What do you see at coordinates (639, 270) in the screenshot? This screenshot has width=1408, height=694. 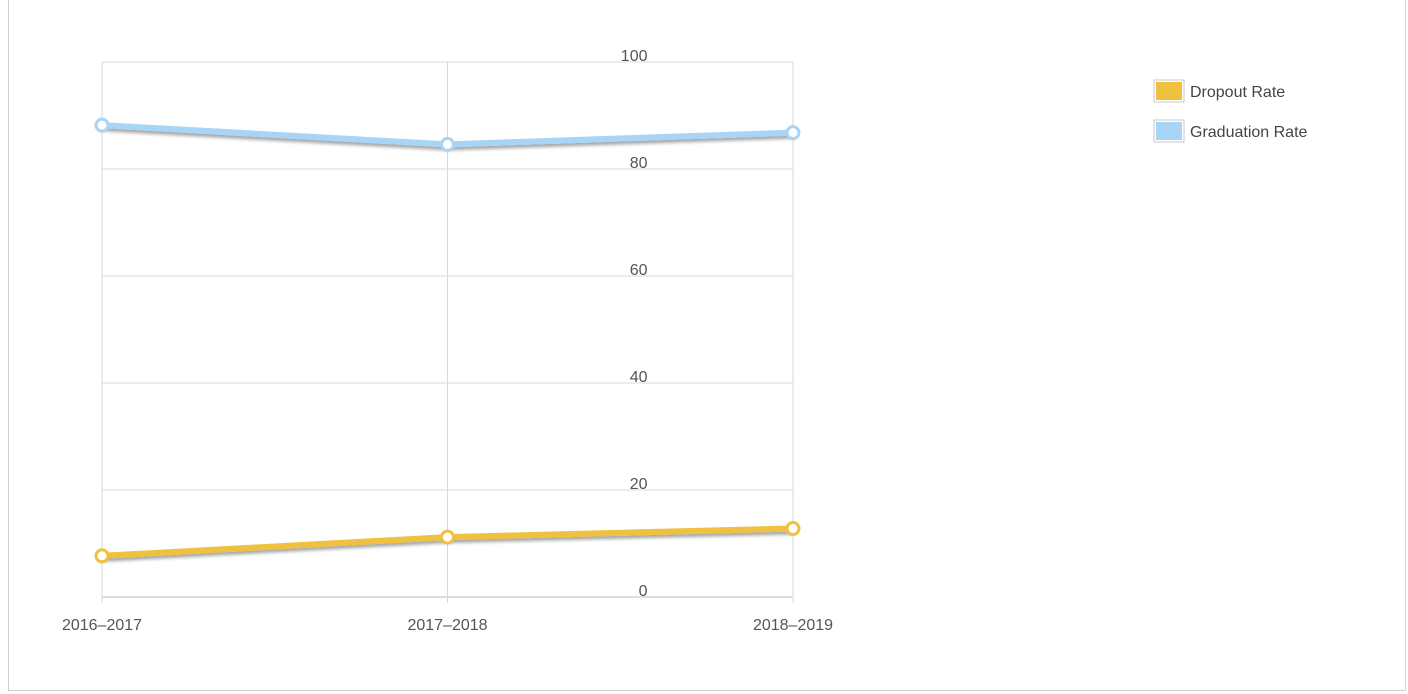 I see `y-tick-label: 60` at bounding box center [639, 270].